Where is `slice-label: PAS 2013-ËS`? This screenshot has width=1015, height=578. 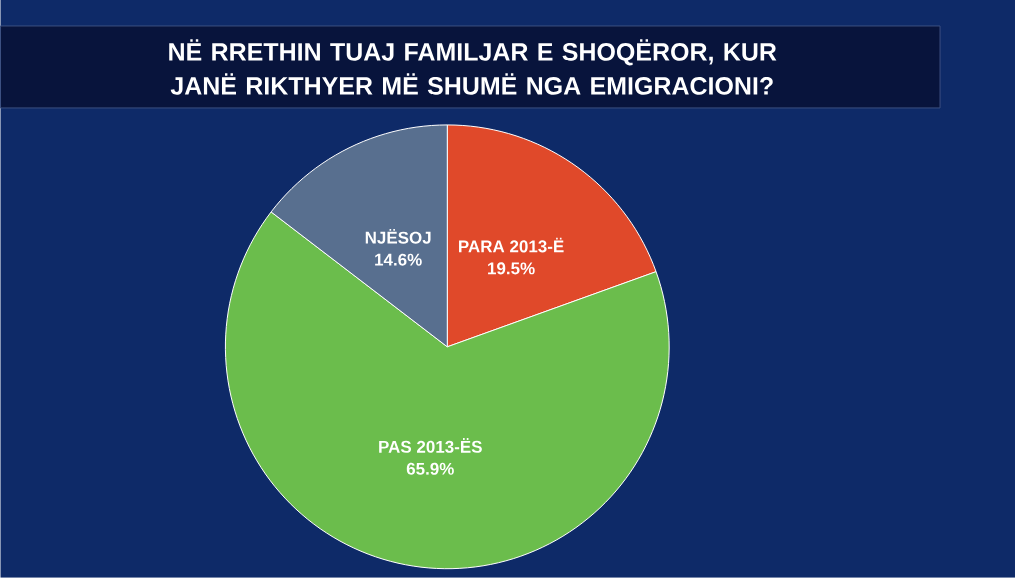 slice-label: PAS 2013-ËS is located at coordinates (430, 445).